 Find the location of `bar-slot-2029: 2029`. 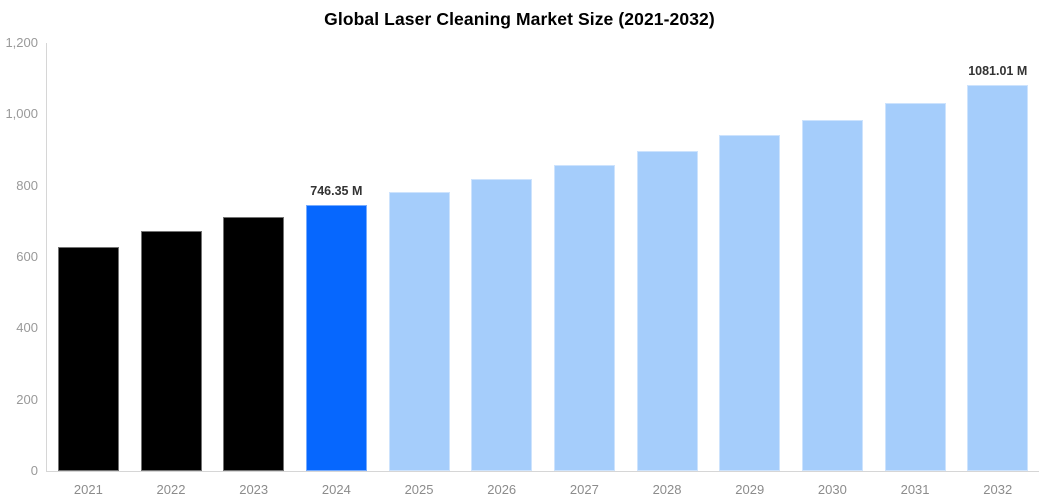

bar-slot-2029: 2029 is located at coordinates (749, 270).